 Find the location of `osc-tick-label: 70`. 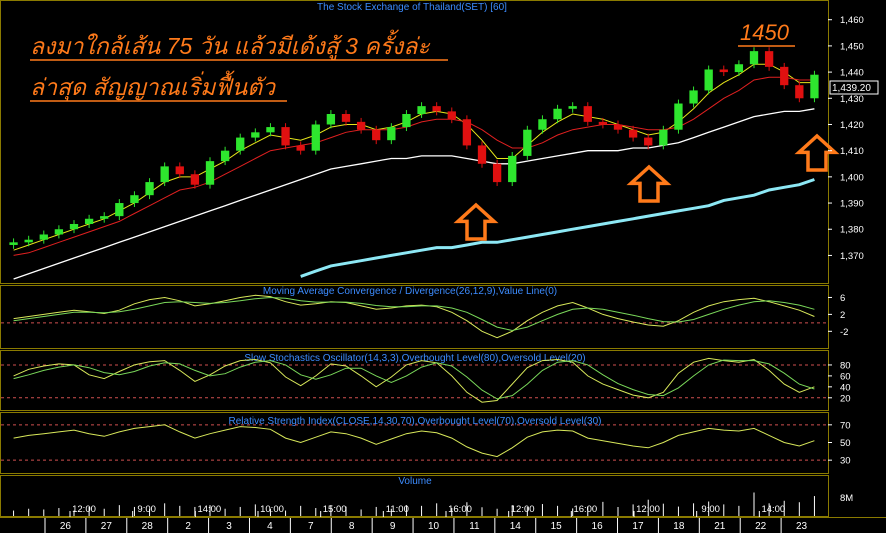

osc-tick-label: 70 is located at coordinates (845, 425).